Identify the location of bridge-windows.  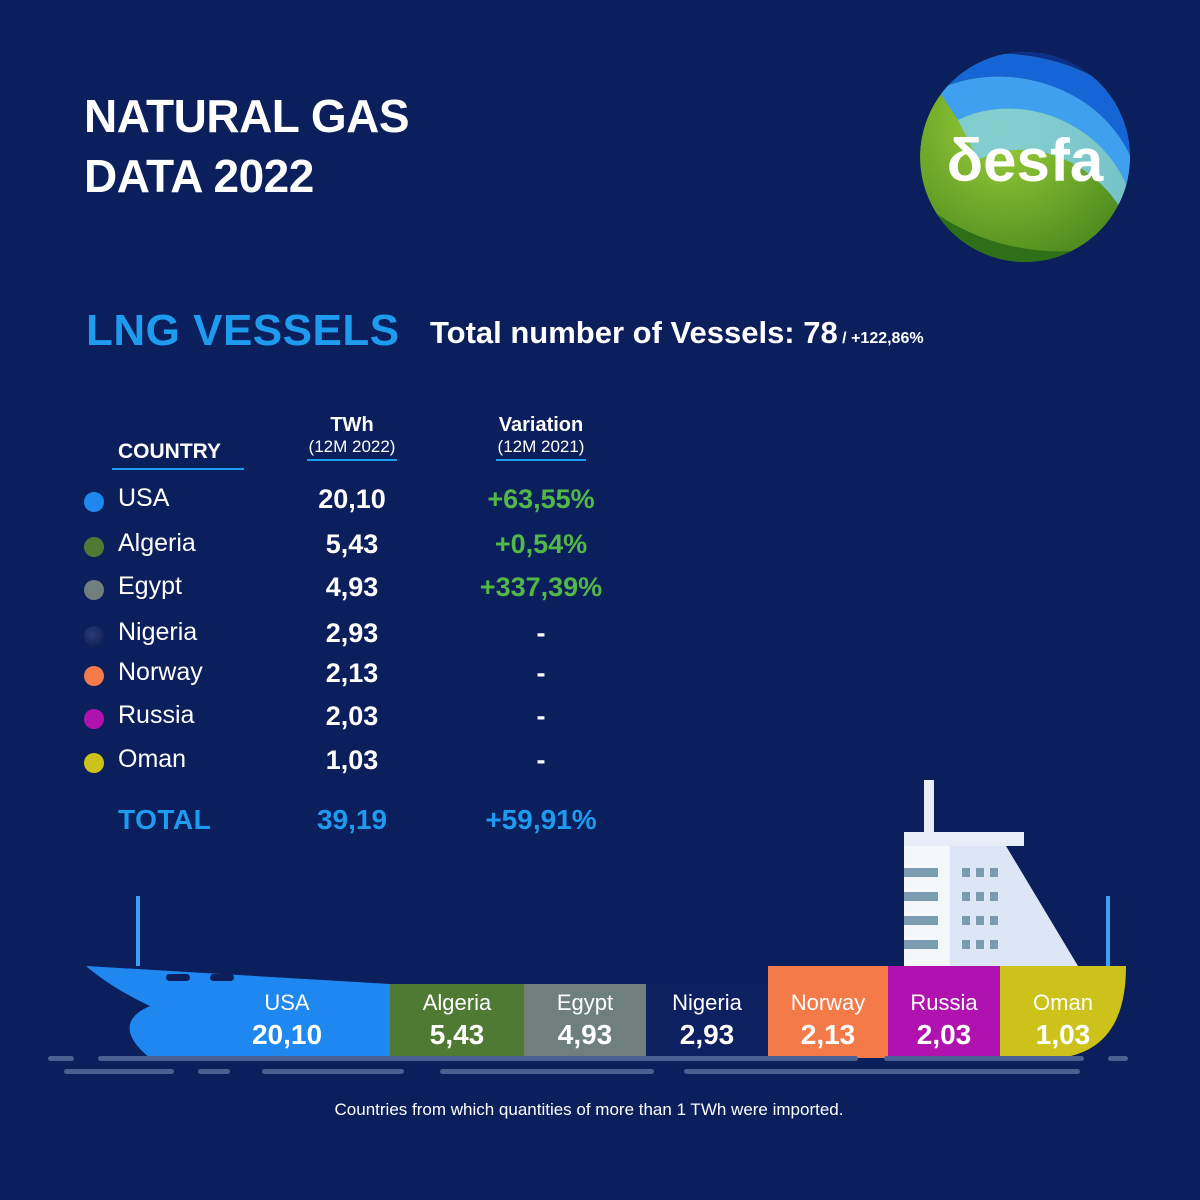
(951, 908).